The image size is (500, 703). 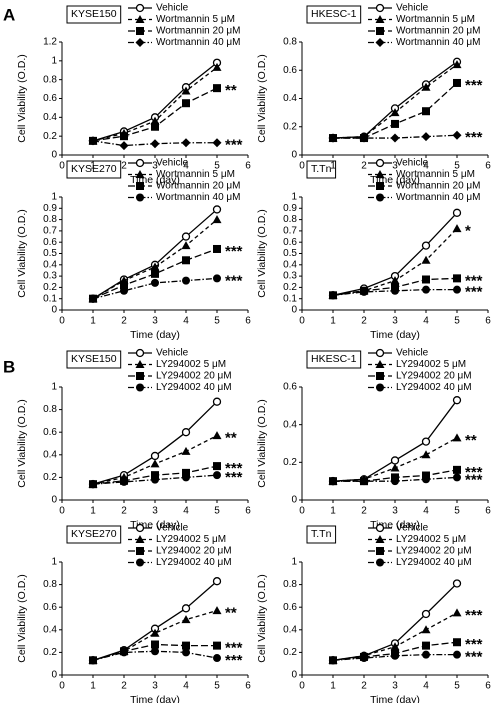 I want to click on legend-label: Wortmannin 40 μM, so click(x=438, y=42).